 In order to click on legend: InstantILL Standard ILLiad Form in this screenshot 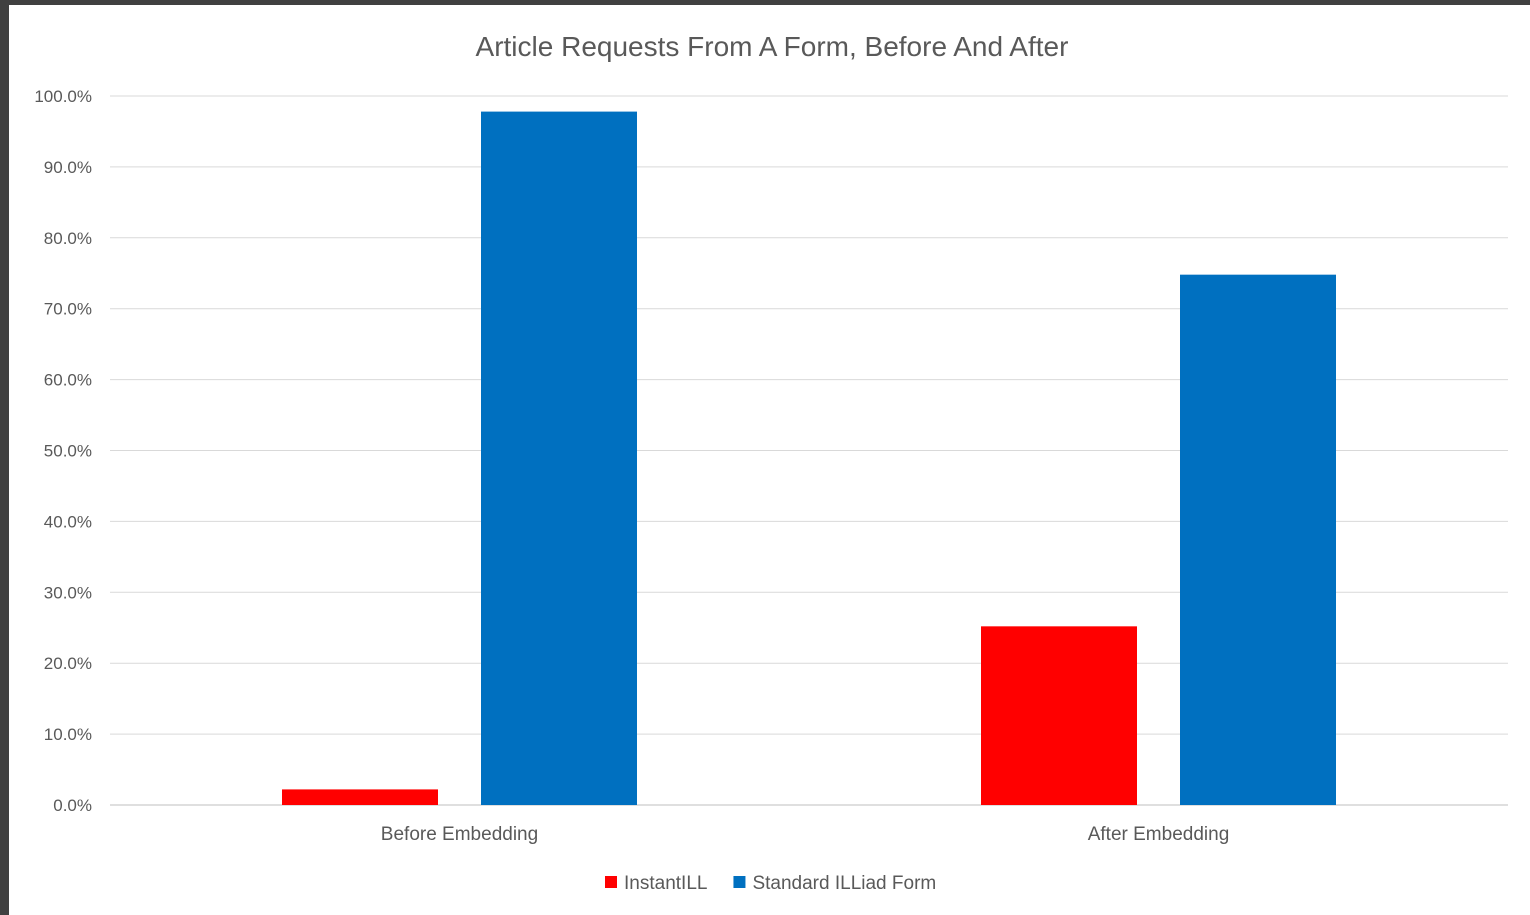, I will do `click(770, 883)`.